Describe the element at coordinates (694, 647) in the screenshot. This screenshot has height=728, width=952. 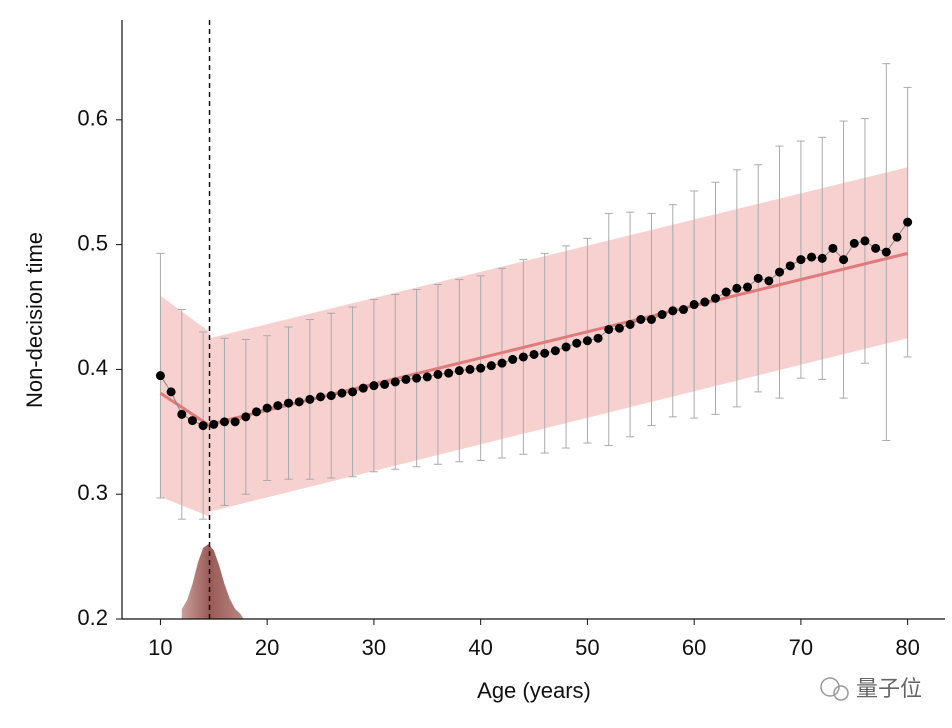
I see `x-tick-label: 60` at that location.